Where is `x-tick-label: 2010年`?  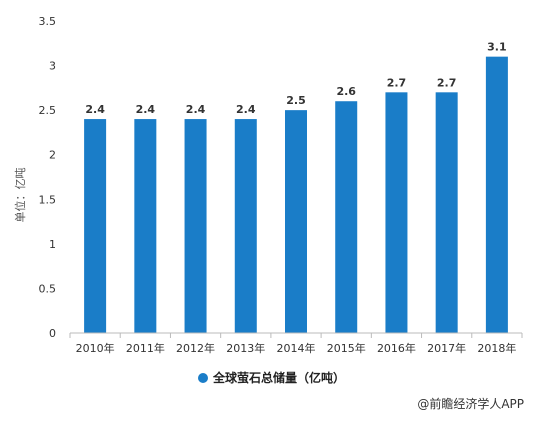
x-tick-label: 2010年 is located at coordinates (95, 348).